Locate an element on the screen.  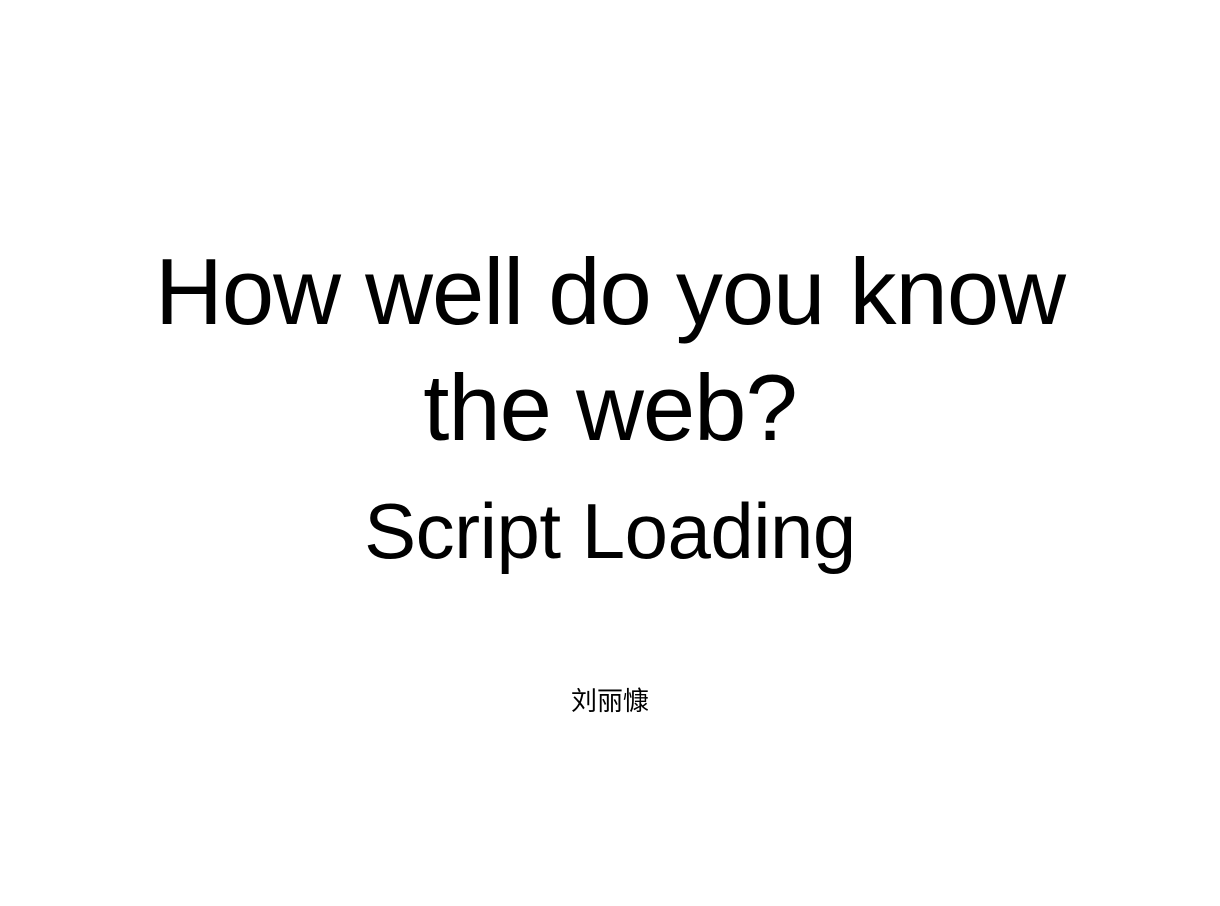
slide-subtitle: Script Loading is located at coordinates (610, 531).